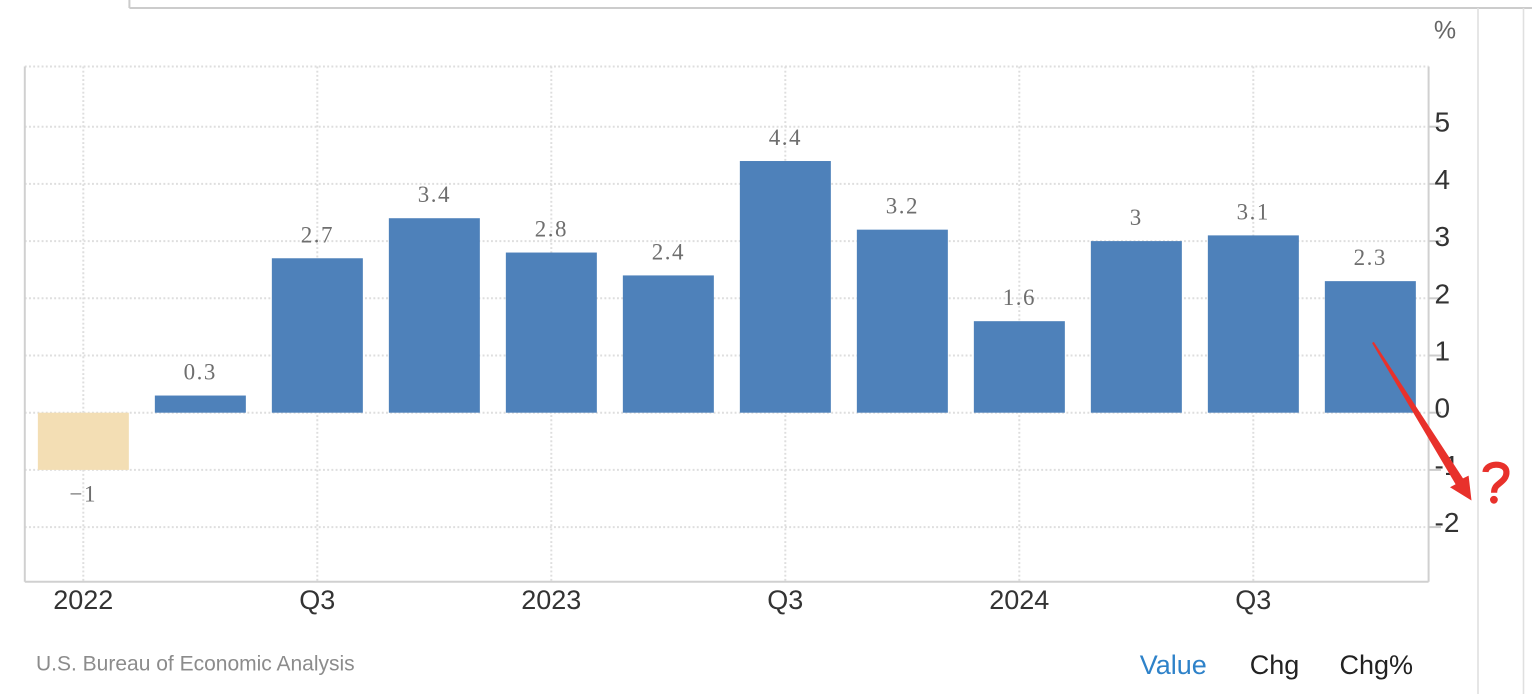 The height and width of the screenshot is (694, 1532). I want to click on svg-text: 2.7, so click(317, 234).